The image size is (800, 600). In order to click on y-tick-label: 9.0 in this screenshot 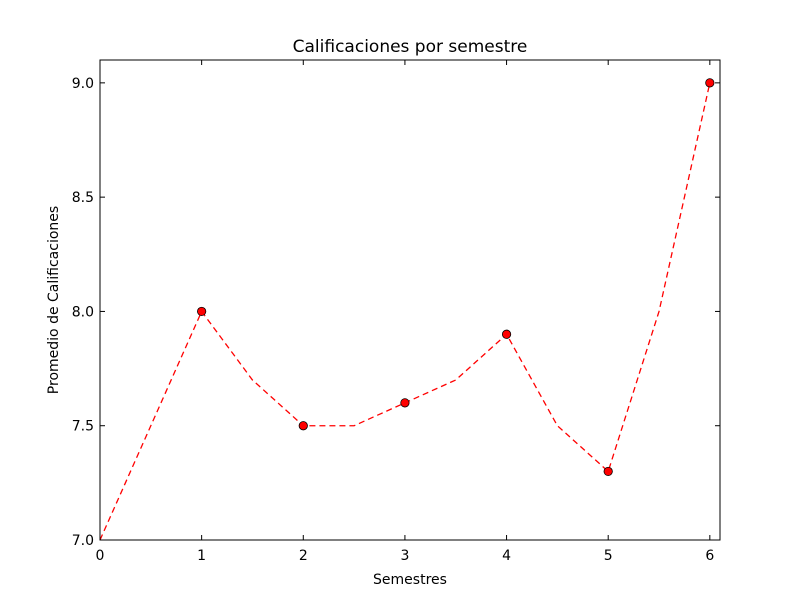, I will do `click(83, 84)`.